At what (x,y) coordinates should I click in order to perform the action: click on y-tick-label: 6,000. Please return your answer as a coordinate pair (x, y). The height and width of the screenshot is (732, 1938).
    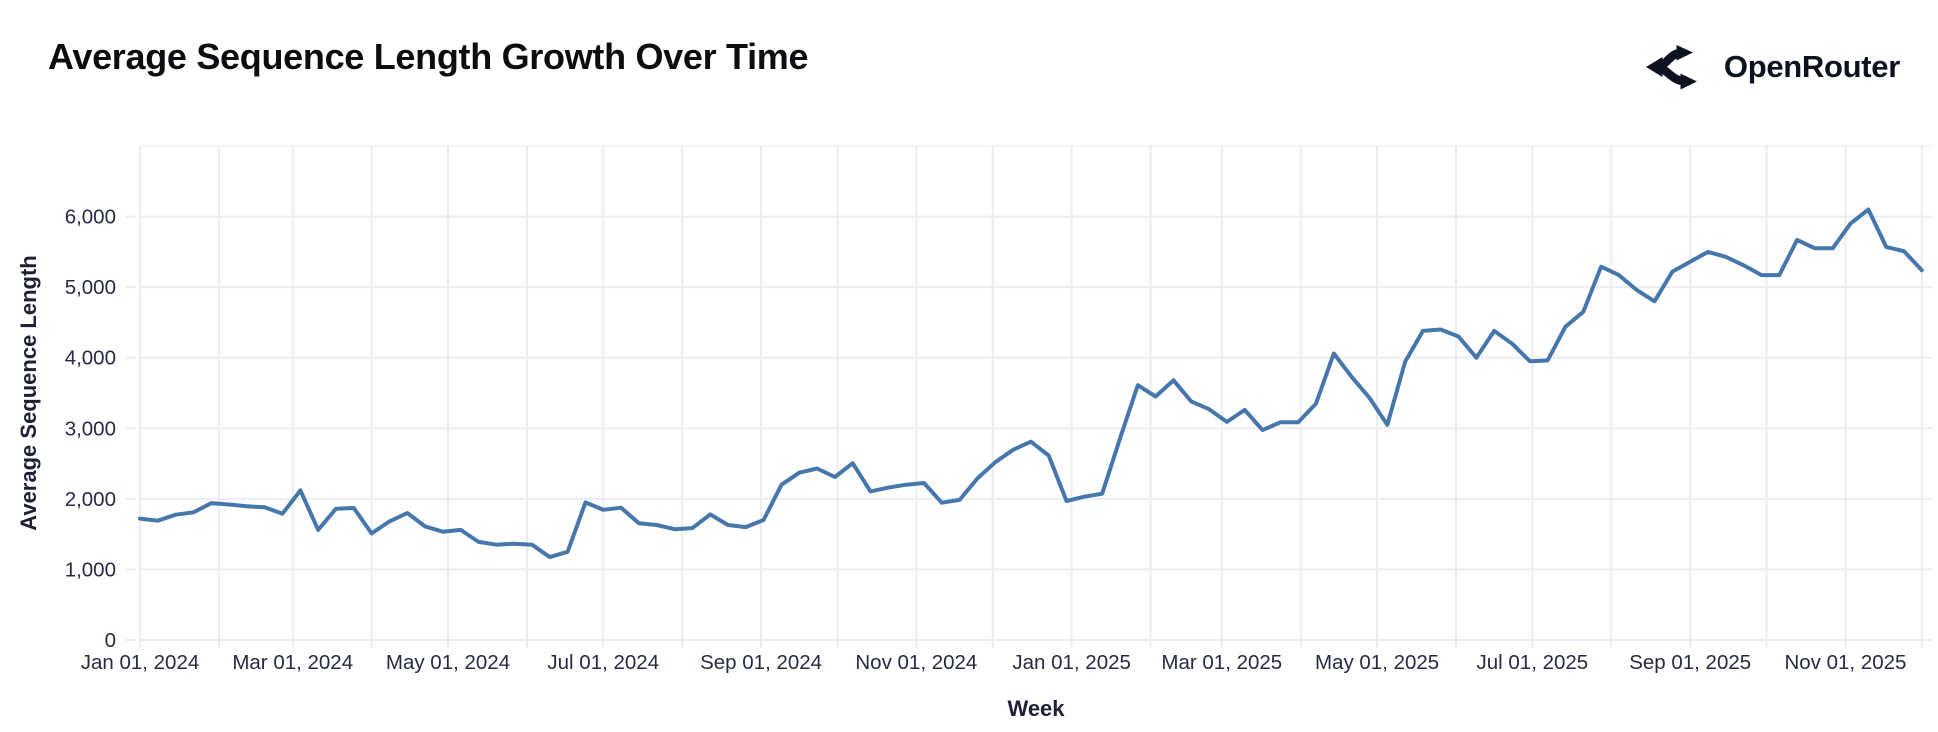
    Looking at the image, I should click on (90, 217).